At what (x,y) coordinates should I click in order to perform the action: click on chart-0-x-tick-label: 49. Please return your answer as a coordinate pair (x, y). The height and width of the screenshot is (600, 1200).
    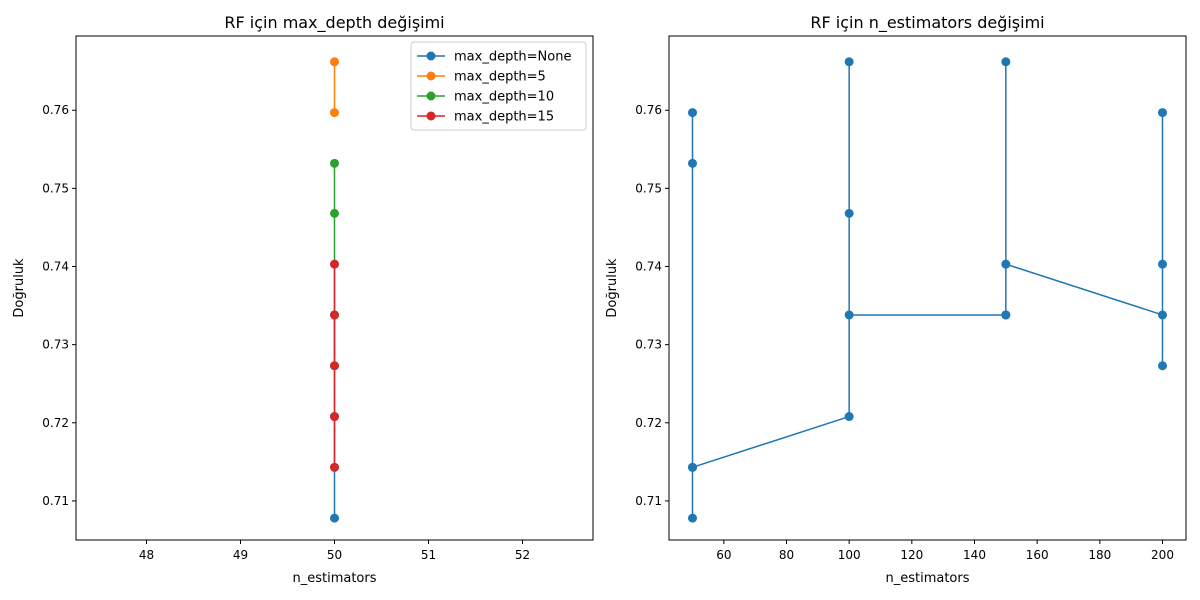
    Looking at the image, I should click on (240, 555).